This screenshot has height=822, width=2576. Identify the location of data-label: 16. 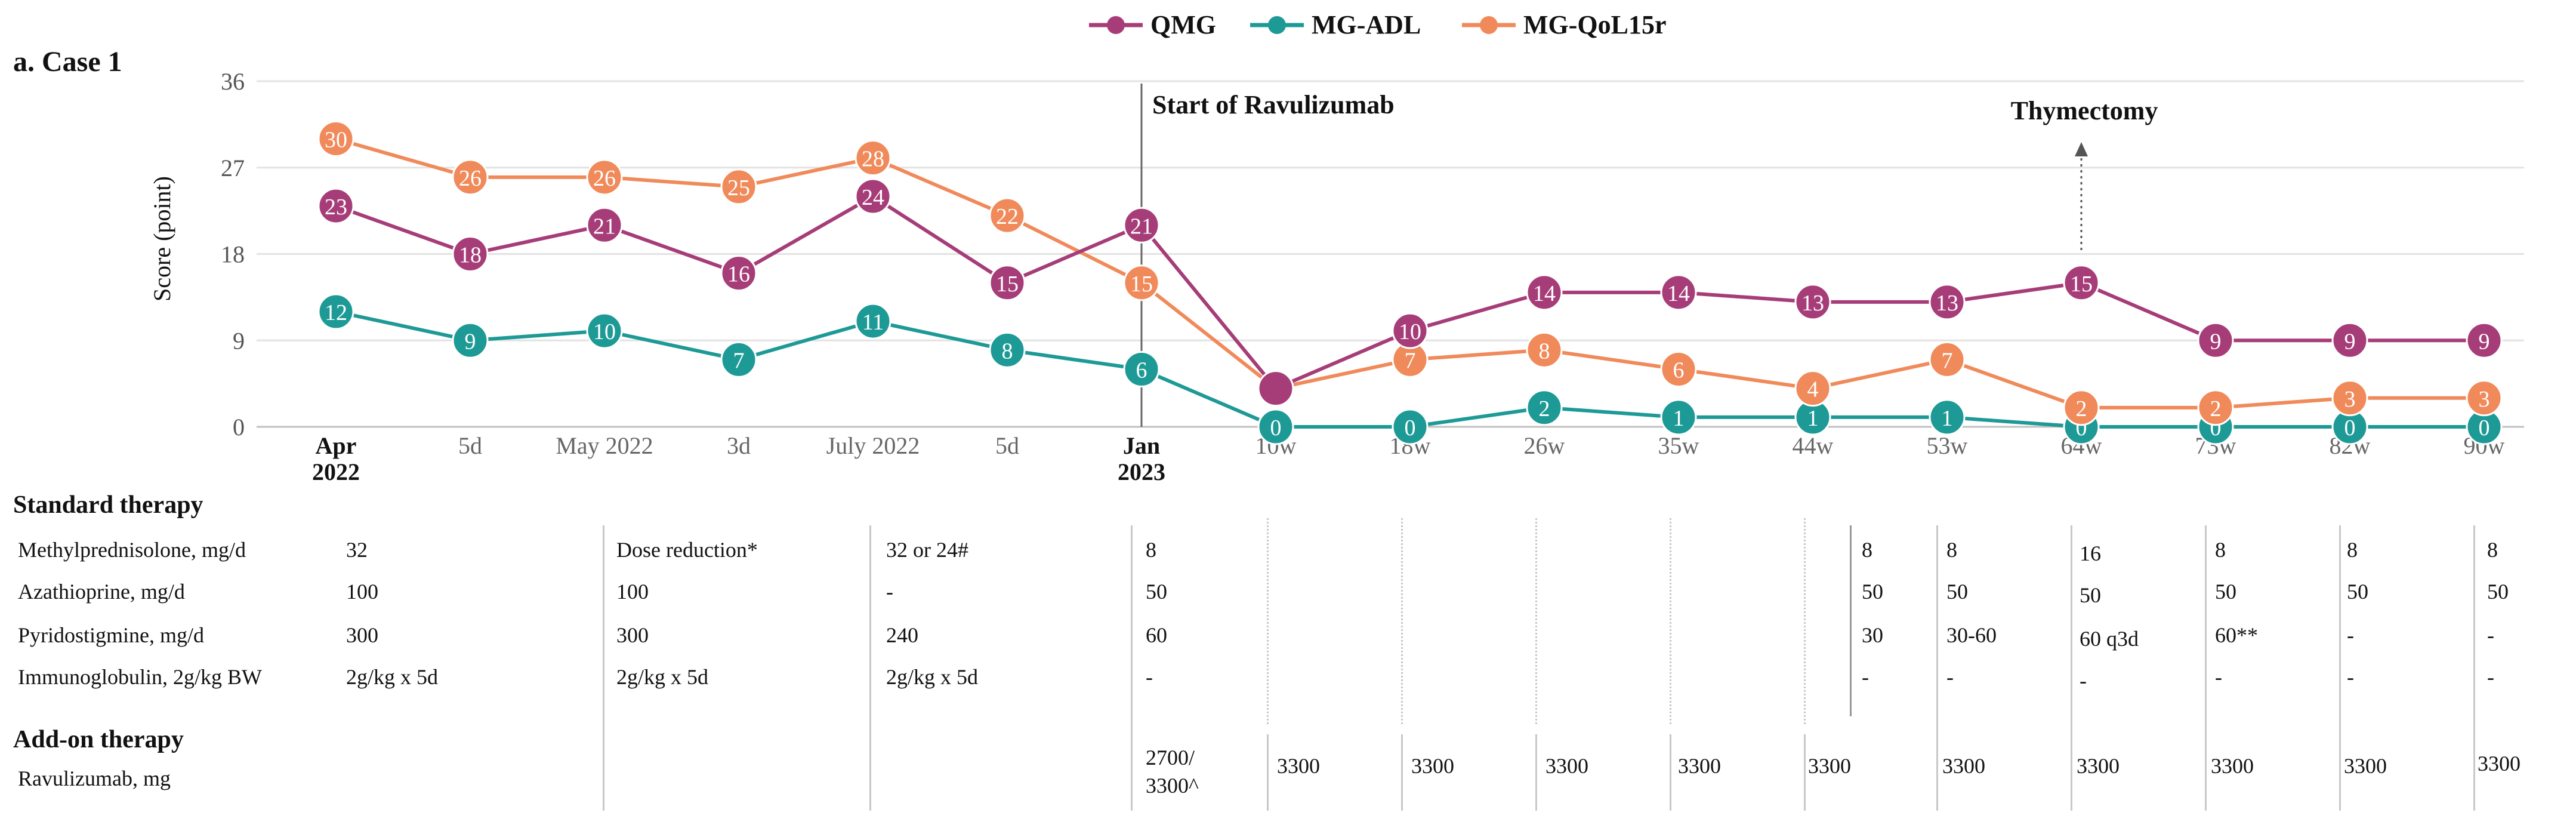
(738, 274).